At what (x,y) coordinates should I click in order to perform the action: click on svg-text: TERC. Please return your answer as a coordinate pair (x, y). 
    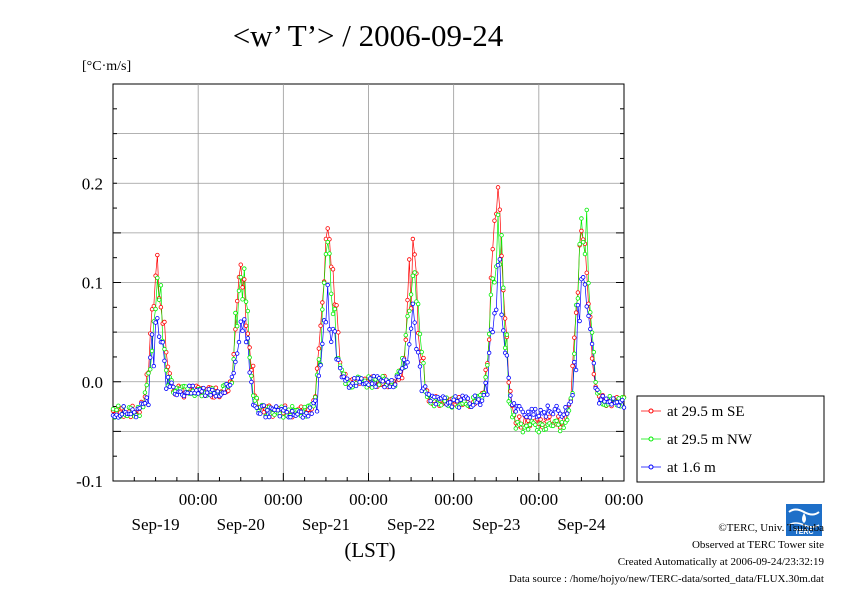
    Looking at the image, I should click on (803, 532).